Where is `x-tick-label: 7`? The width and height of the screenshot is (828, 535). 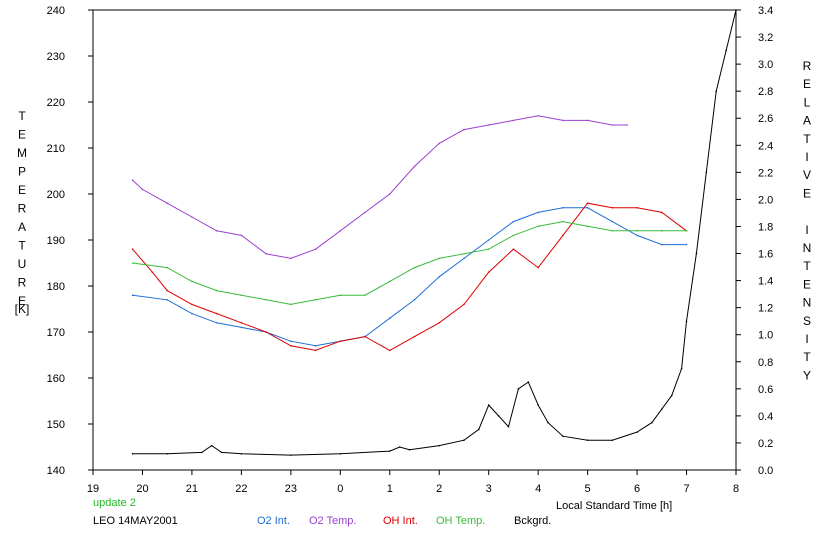
x-tick-label: 7 is located at coordinates (686, 489).